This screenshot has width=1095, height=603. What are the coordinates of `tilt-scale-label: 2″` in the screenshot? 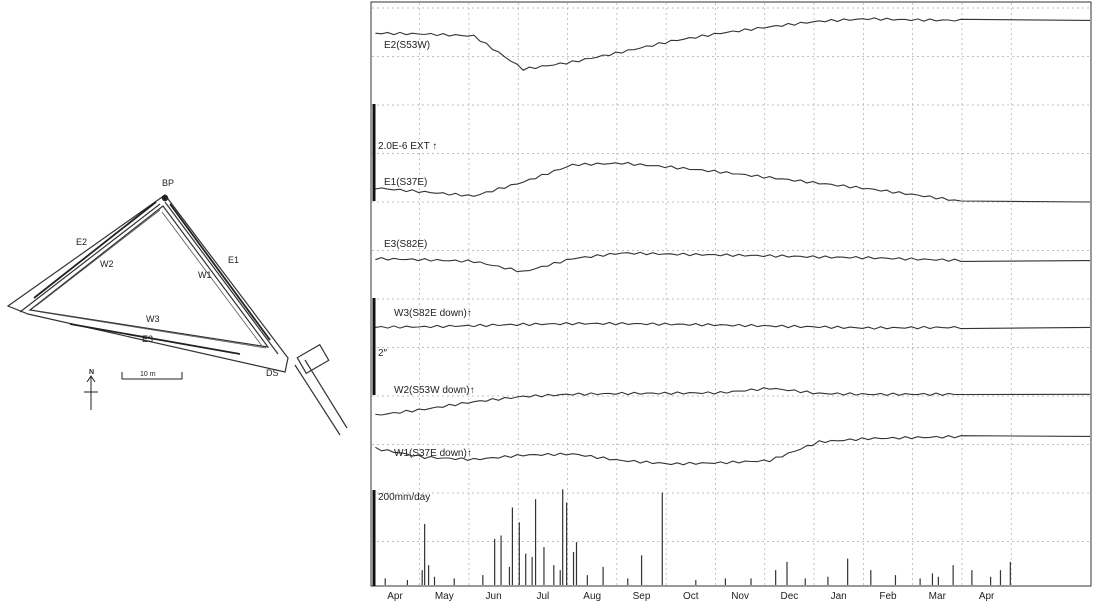 It's located at (383, 353).